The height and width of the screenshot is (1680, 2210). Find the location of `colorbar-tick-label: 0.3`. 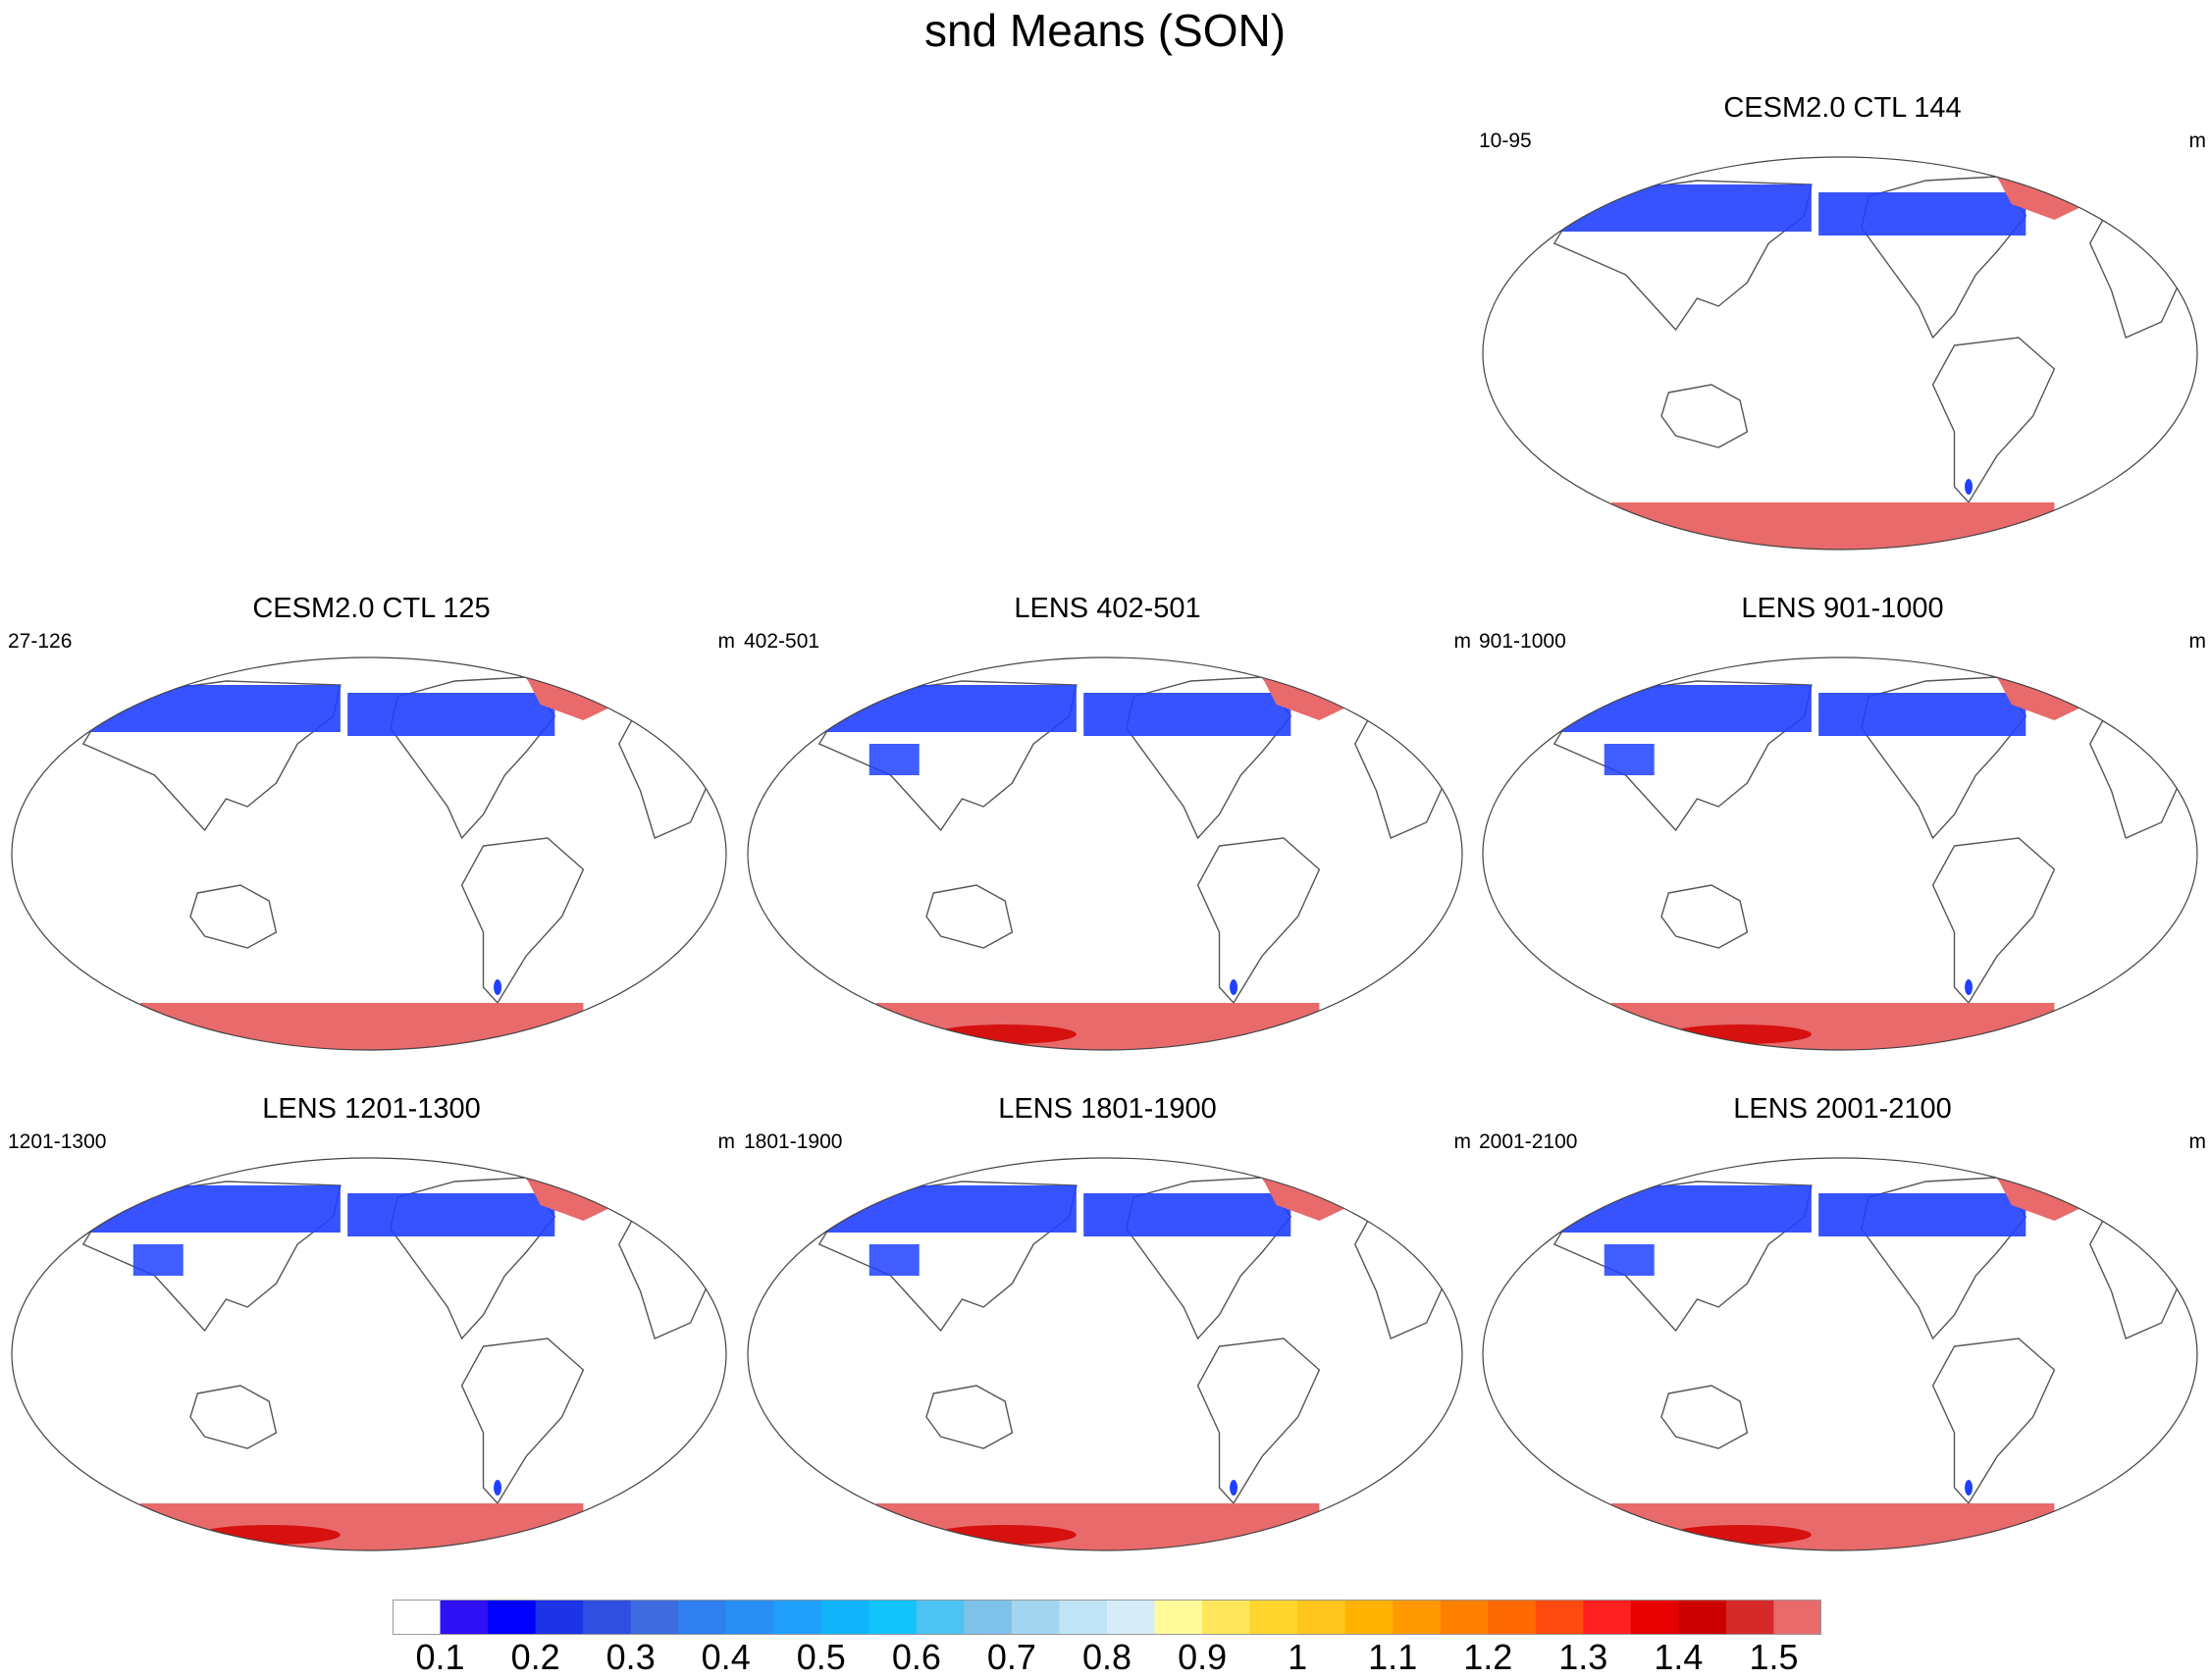

colorbar-tick-label: 0.3 is located at coordinates (630, 1657).